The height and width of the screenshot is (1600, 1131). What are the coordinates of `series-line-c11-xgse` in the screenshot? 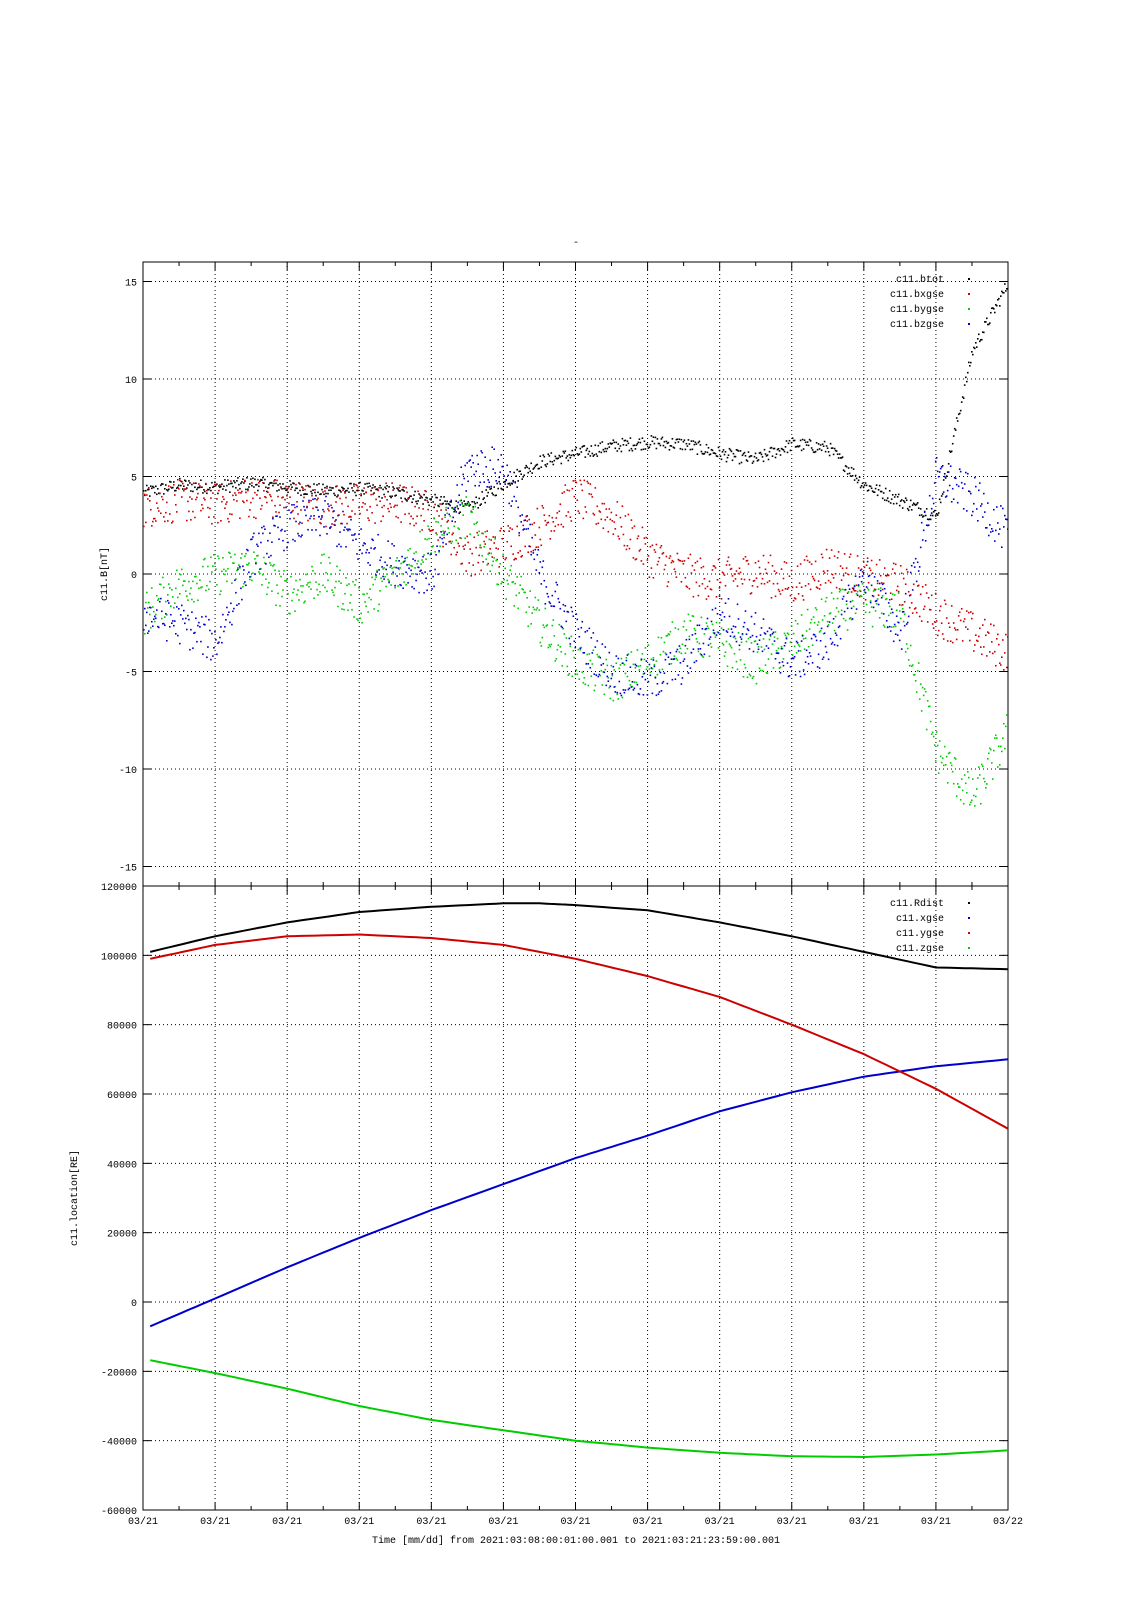 It's located at (578, 1193).